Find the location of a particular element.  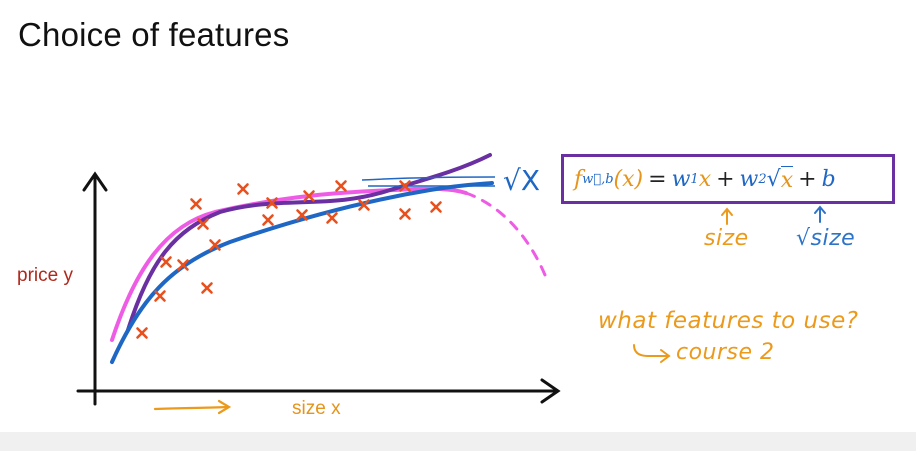

formula-sqrt-argument: x is located at coordinates (787, 179).